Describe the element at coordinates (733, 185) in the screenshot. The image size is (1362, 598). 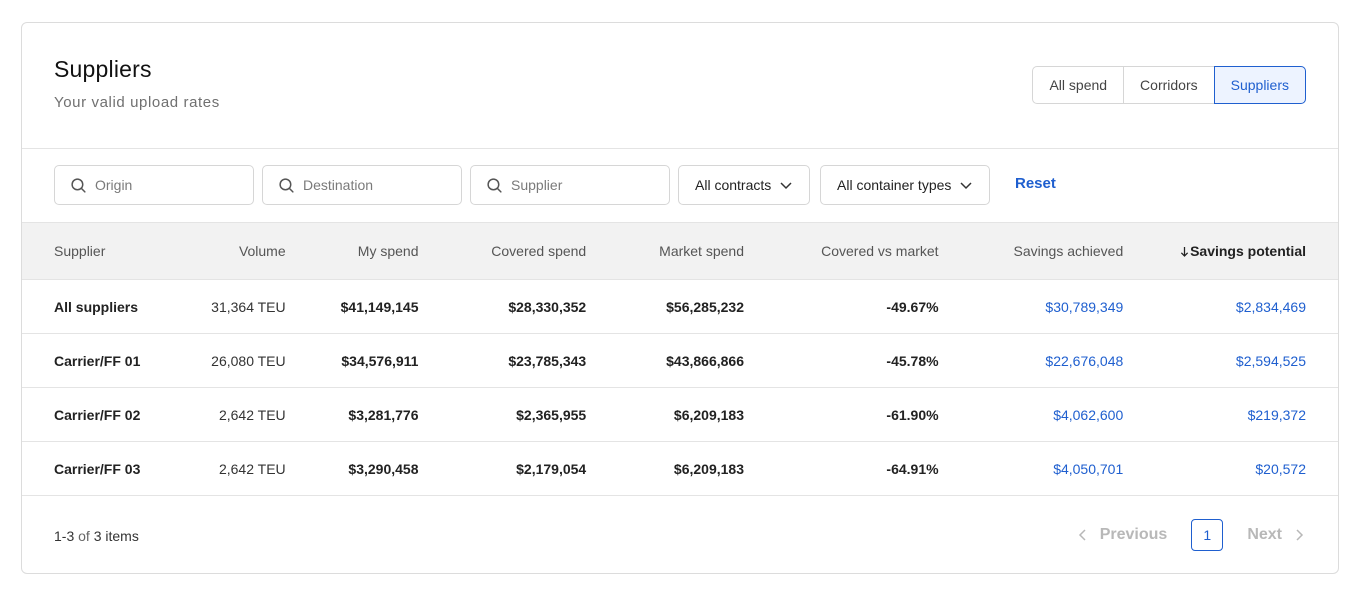
I see `contracts-dropdown-label: All contracts` at that location.